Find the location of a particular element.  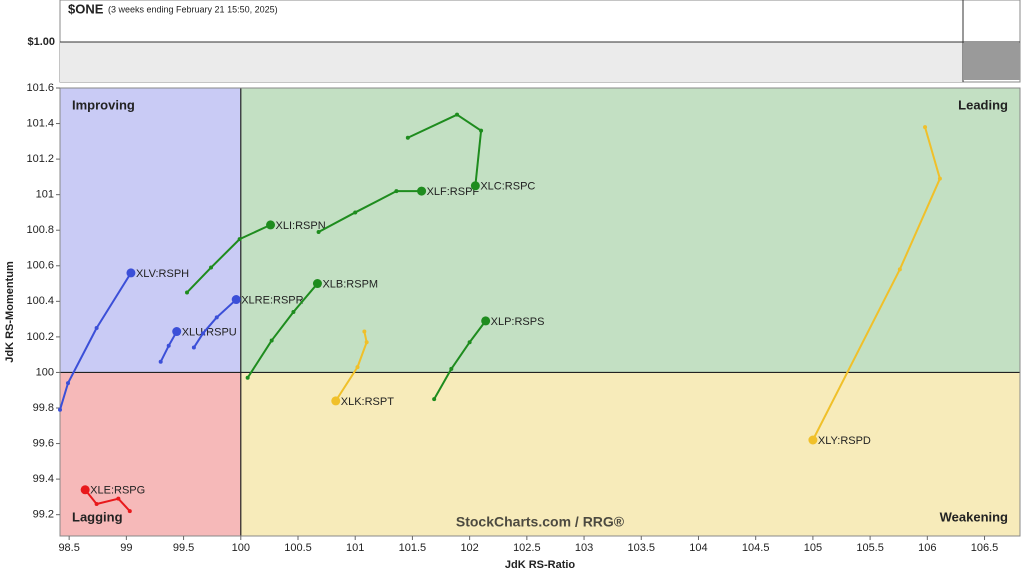

series-label: XLF:RSPF is located at coordinates (453, 192).